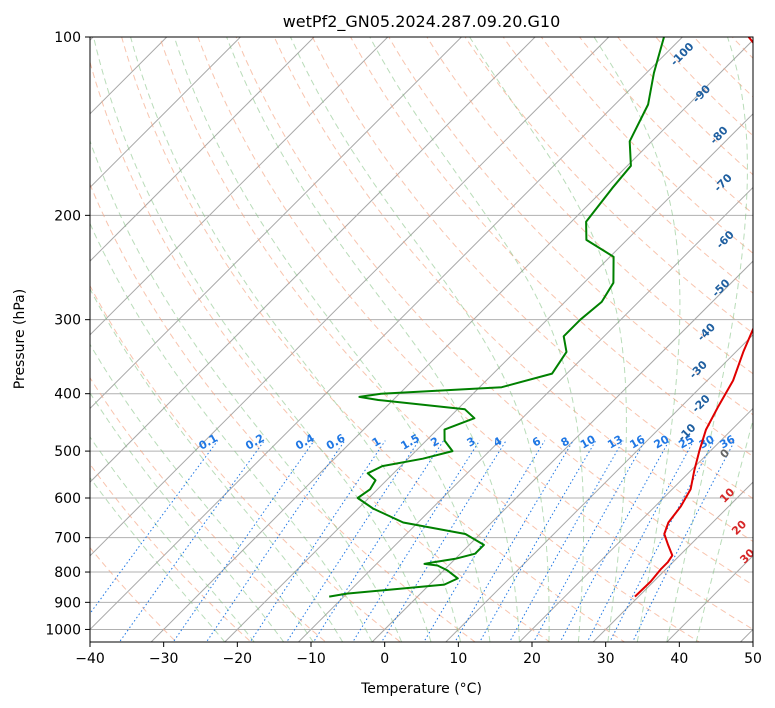  I want to click on y-tick-label: 600, so click(67, 499).